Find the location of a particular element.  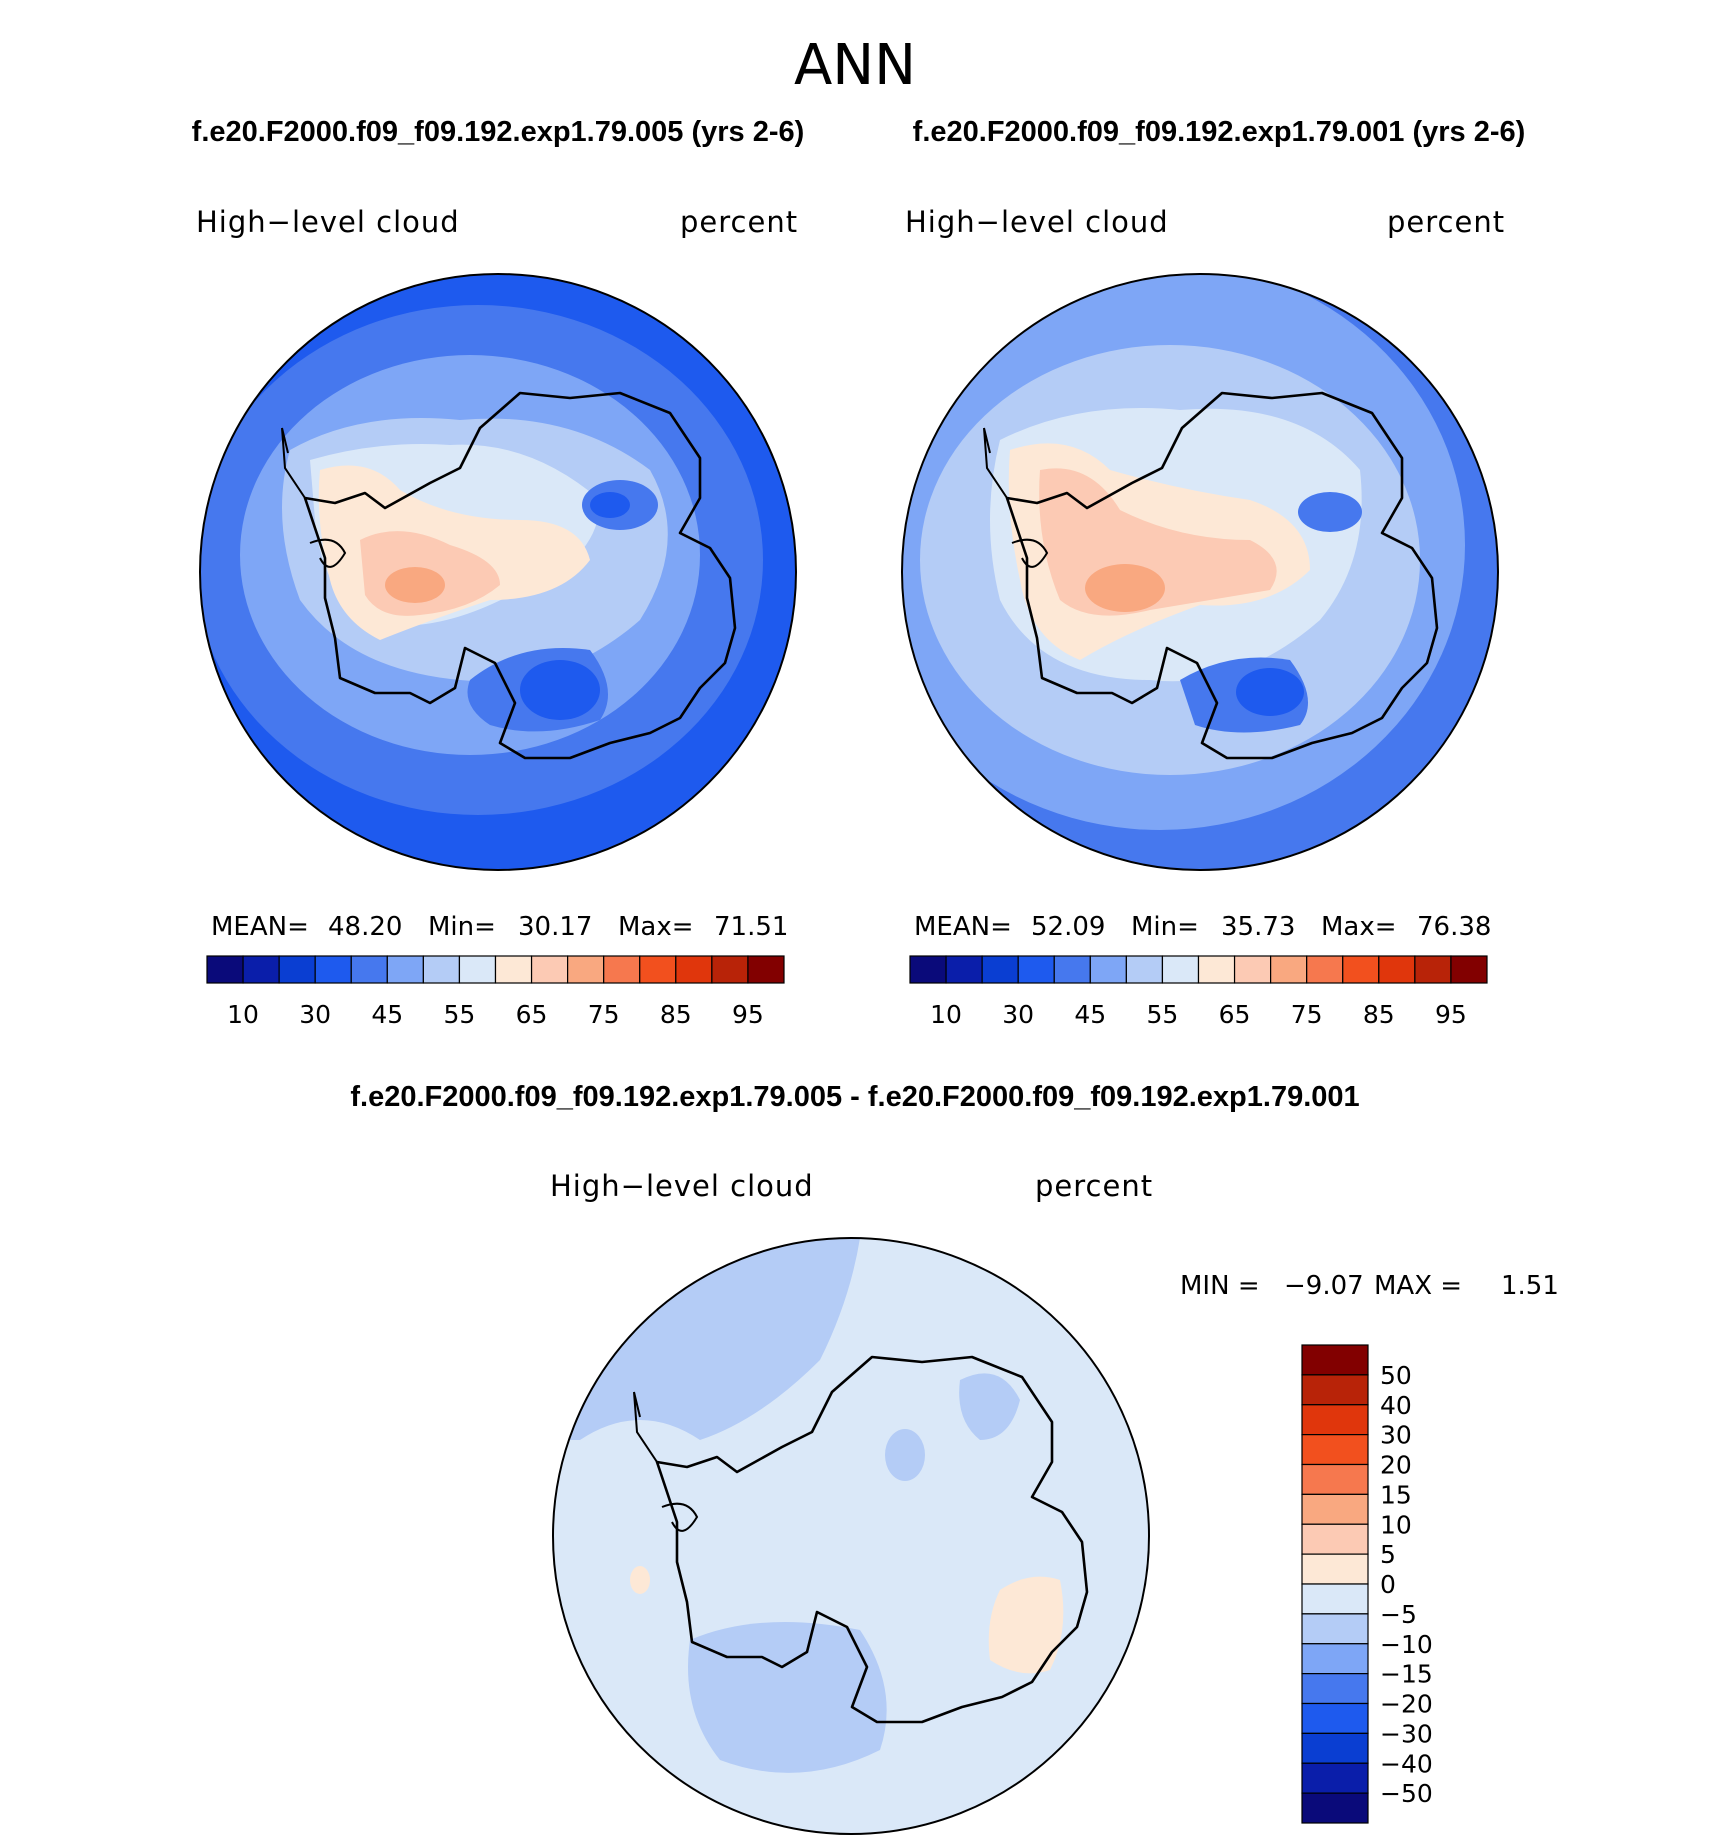

diff-stats: MIN = −9.07 MAX = 1.51 is located at coordinates (1369, 1286).